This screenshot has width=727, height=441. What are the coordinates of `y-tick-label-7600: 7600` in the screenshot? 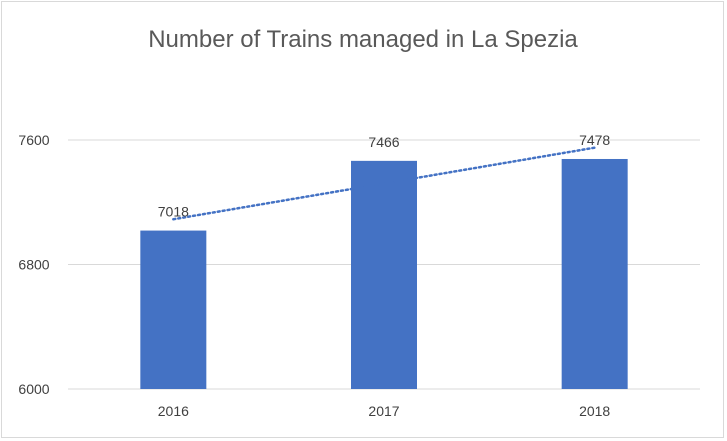 It's located at (33, 140).